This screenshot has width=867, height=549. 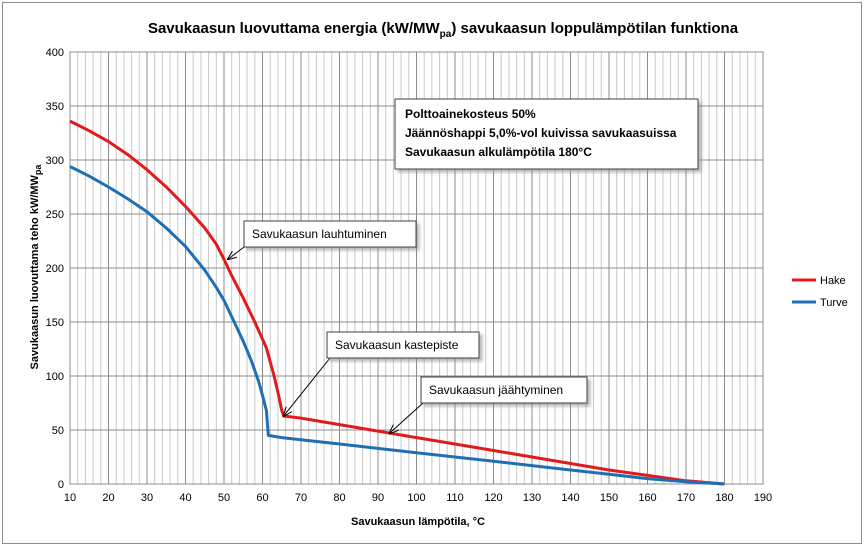 I want to click on x-tick-label: 160, so click(x=647, y=498).